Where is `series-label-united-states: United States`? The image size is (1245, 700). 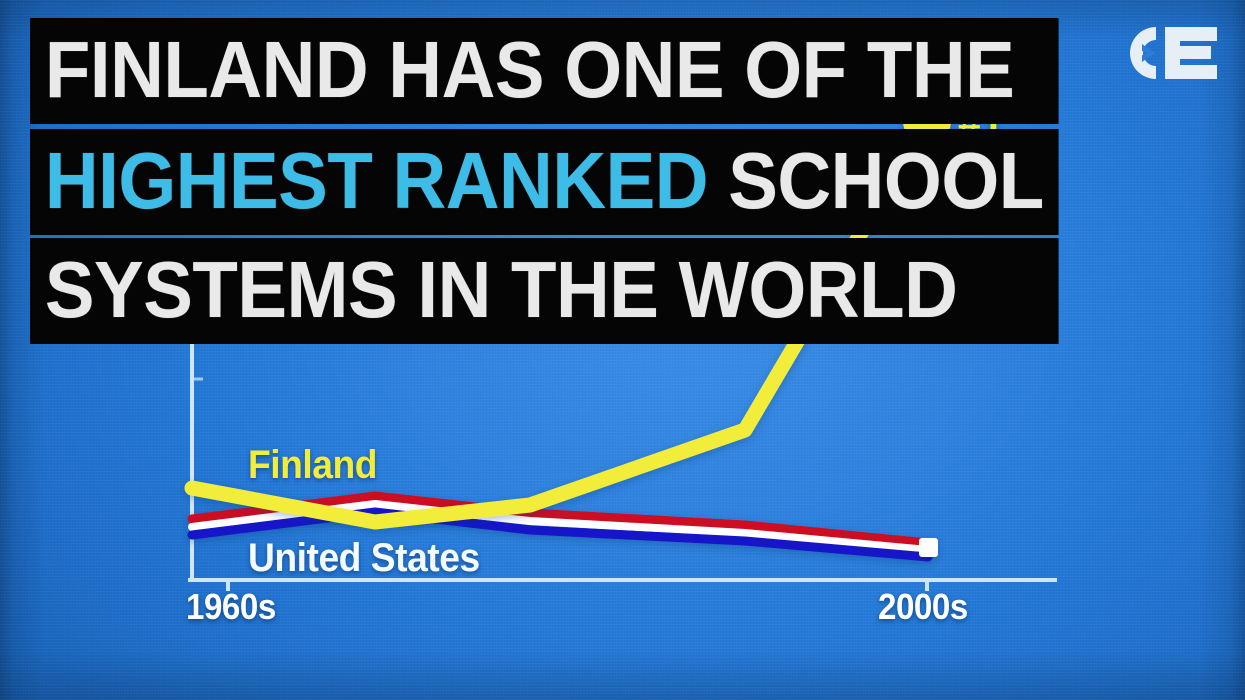
series-label-united-states: United States is located at coordinates (364, 558).